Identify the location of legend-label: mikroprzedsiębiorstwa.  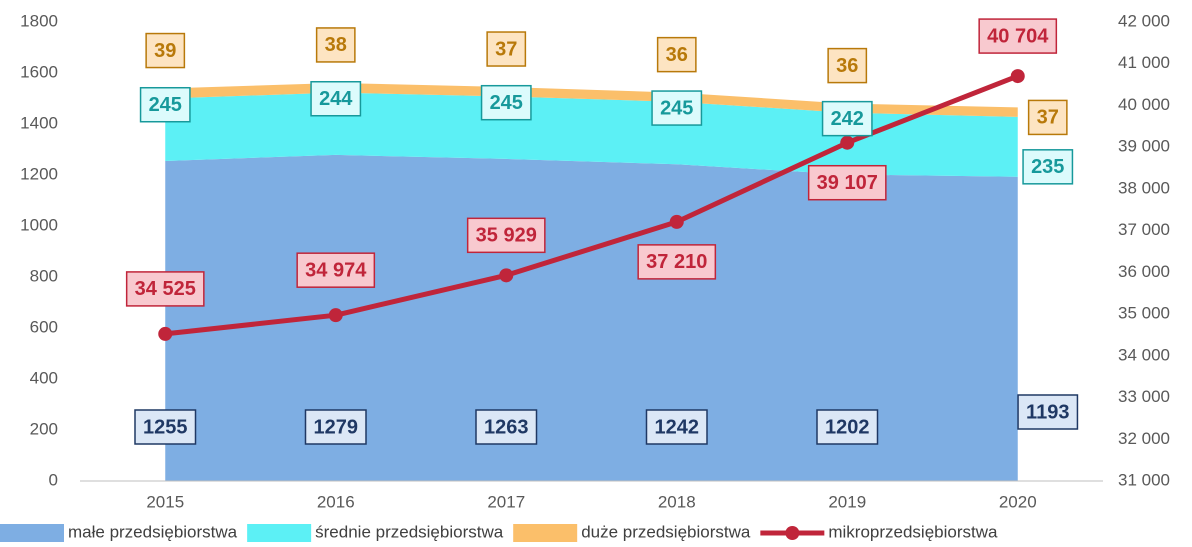
(913, 531).